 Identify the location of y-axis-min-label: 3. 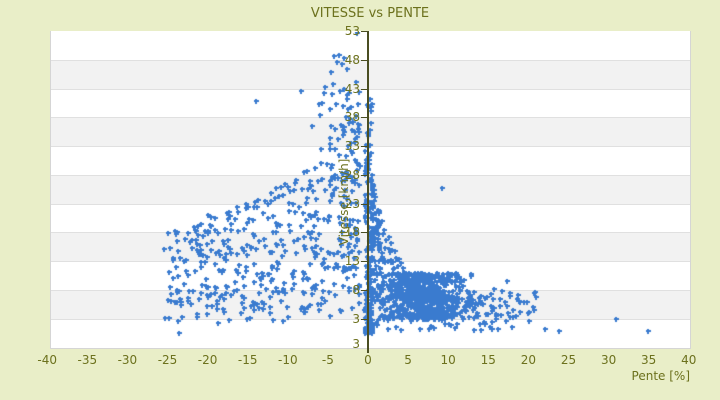
(356, 344).